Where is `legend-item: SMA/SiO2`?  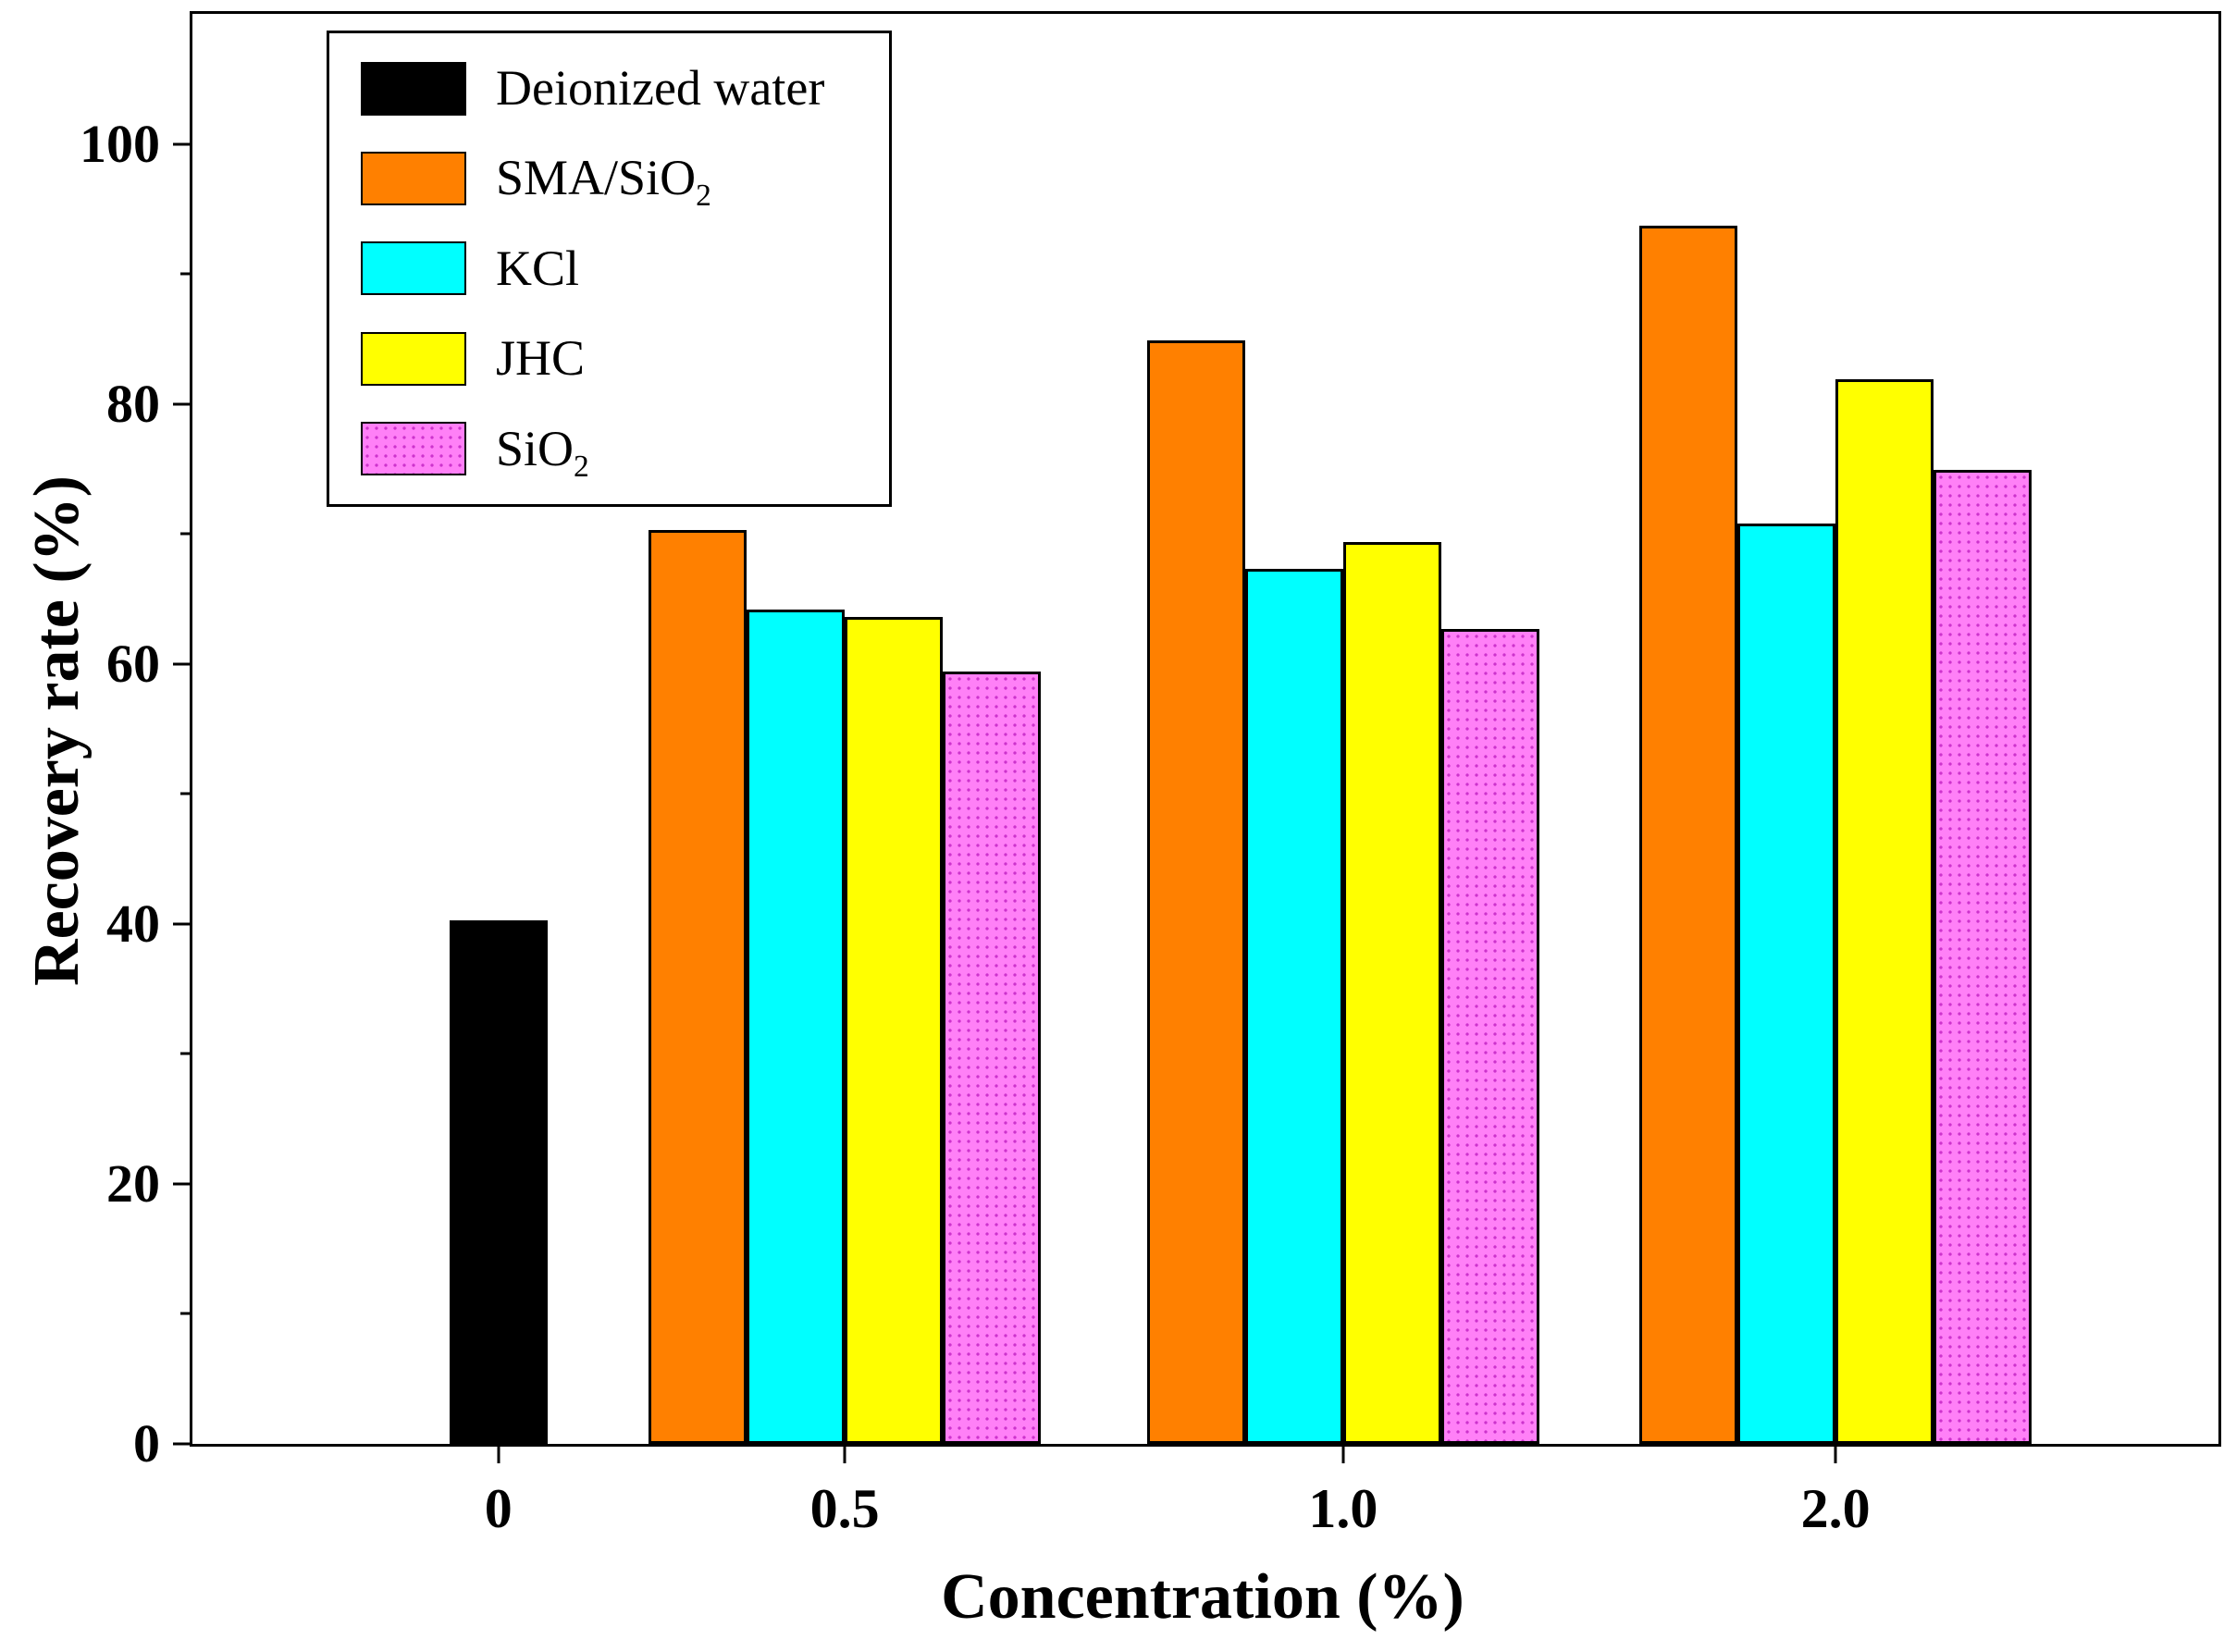
legend-item: SMA/SiO2 is located at coordinates (592, 182).